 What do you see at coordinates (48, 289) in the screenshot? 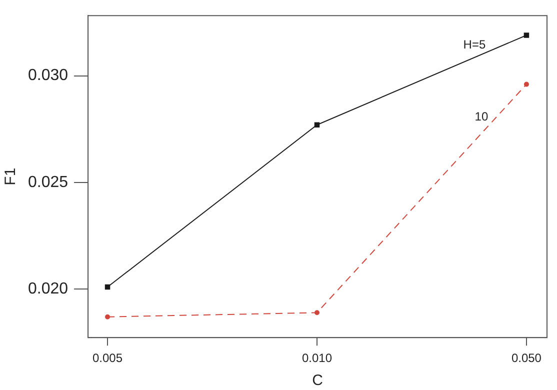
I see `y-tick-label: 0.020` at bounding box center [48, 289].